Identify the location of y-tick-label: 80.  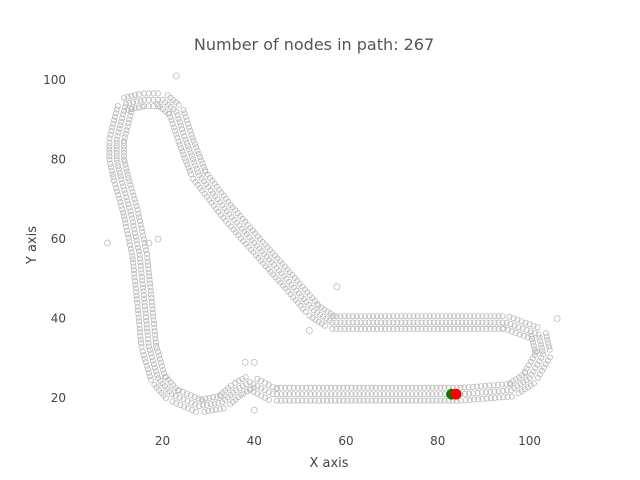
(58, 159).